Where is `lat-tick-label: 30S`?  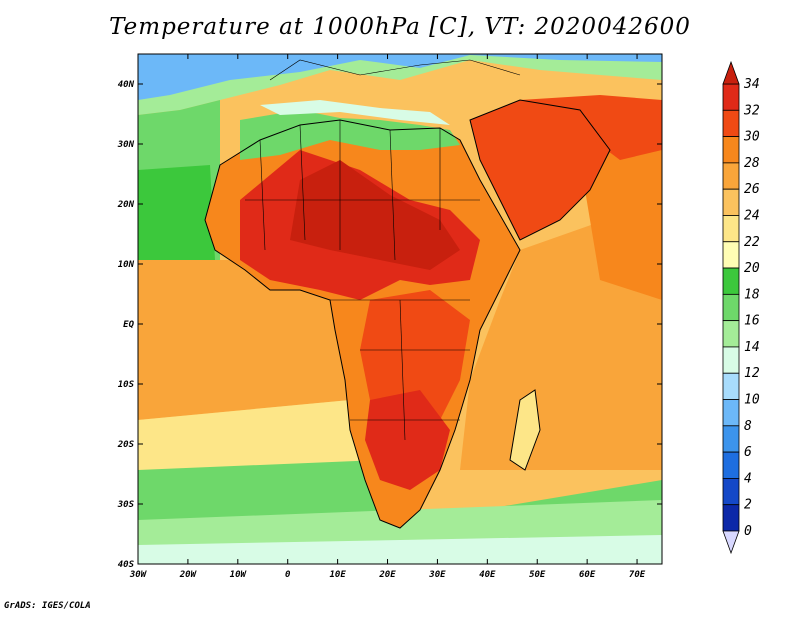
lat-tick-label: 30S is located at coordinates (126, 505).